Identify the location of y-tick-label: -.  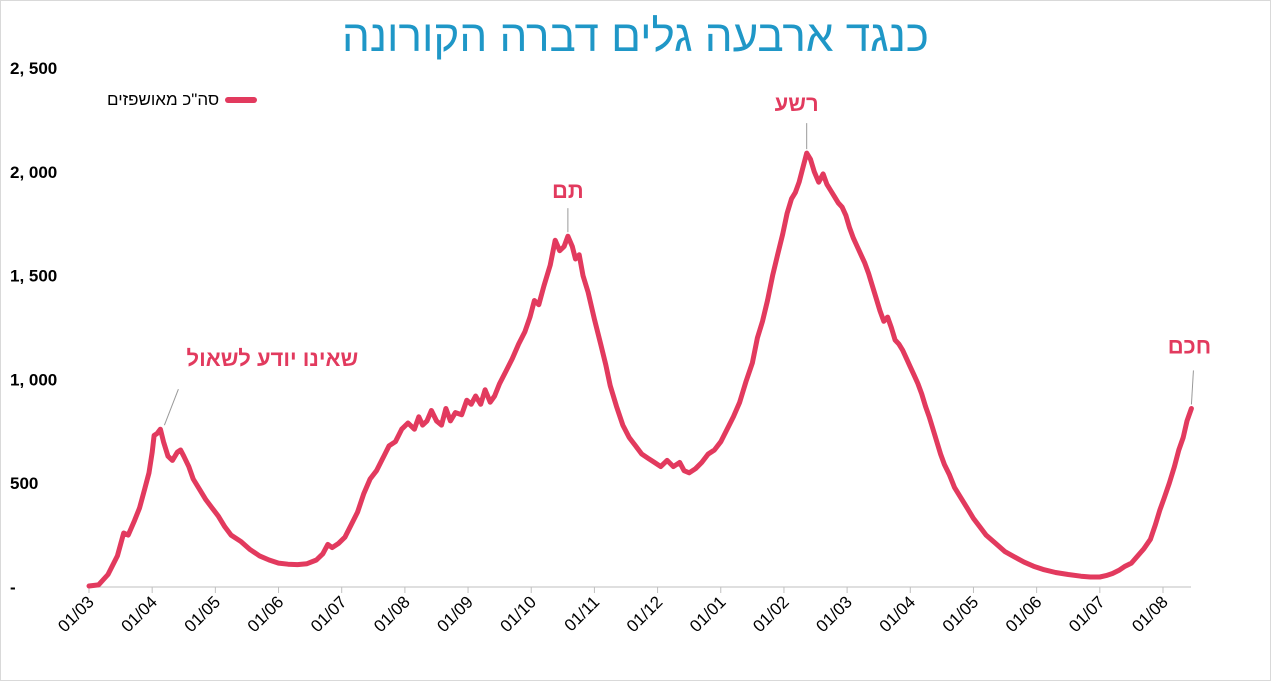
(13, 587).